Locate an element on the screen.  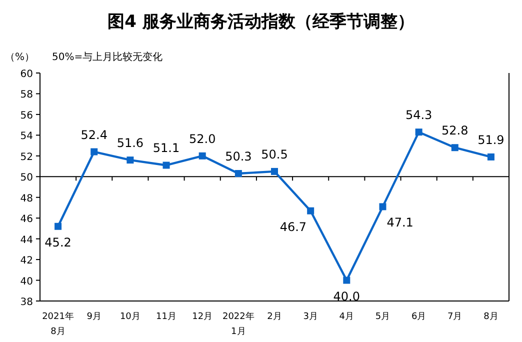
y-tick-label: 38 is located at coordinates (26, 302).